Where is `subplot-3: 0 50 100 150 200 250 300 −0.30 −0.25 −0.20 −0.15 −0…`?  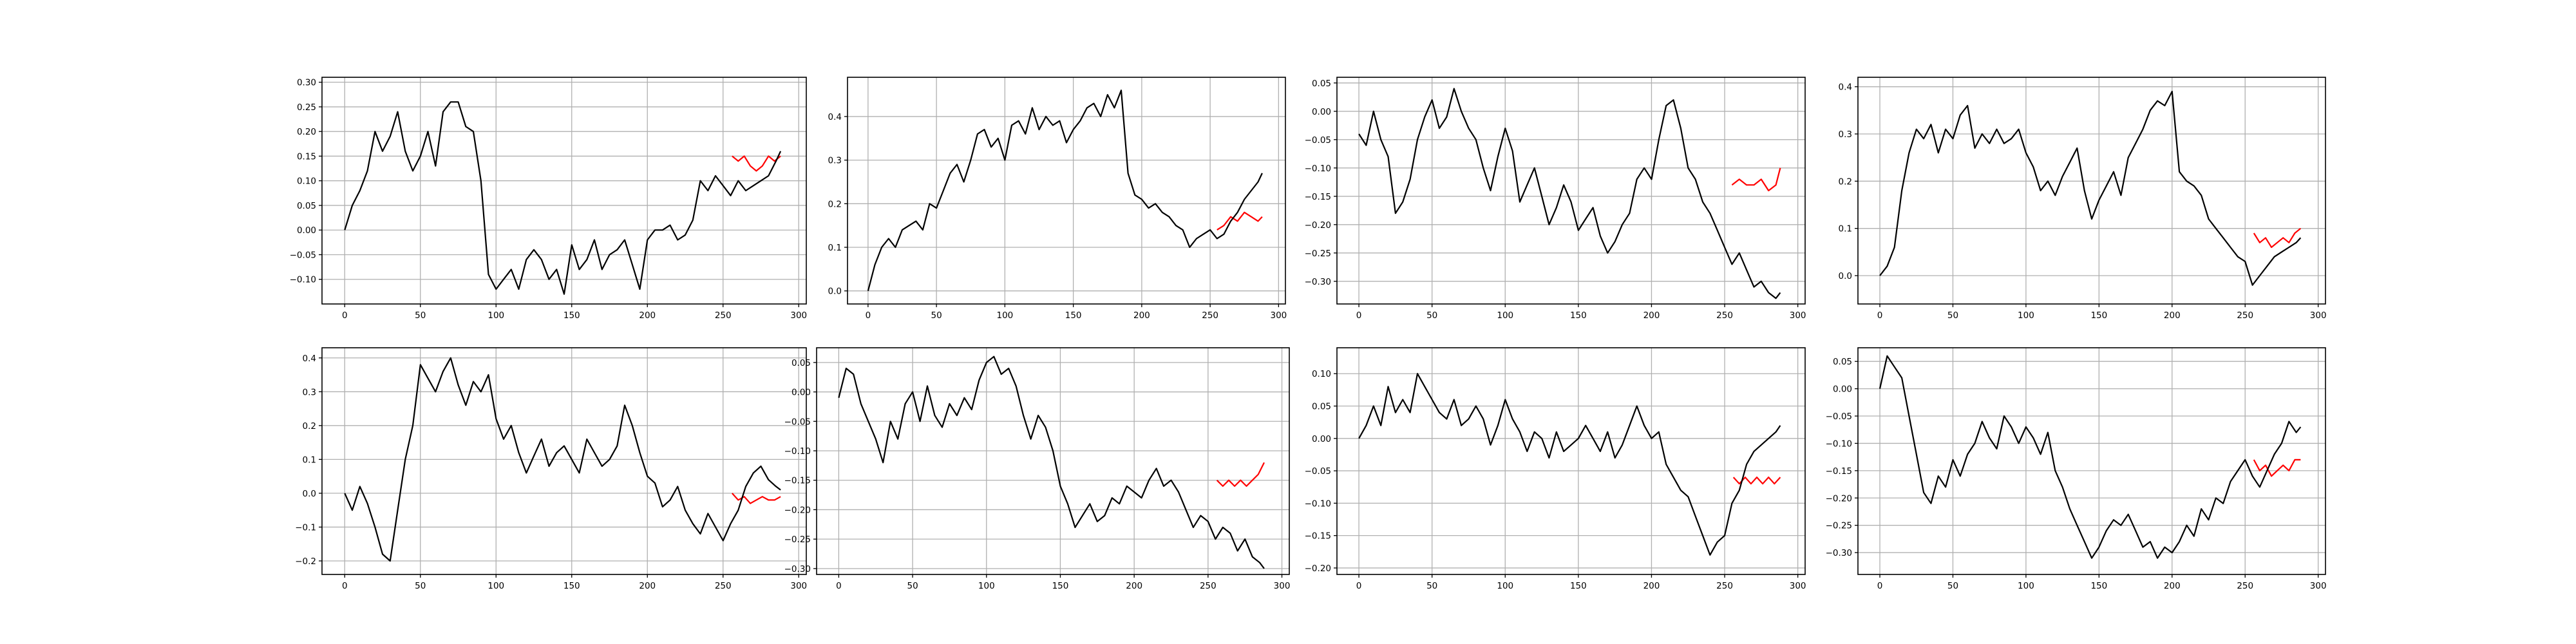 subplot-3: 0 50 100 150 200 250 300 −0.30 −0.25 −0.20 −0.15 −0… is located at coordinates (1556, 199).